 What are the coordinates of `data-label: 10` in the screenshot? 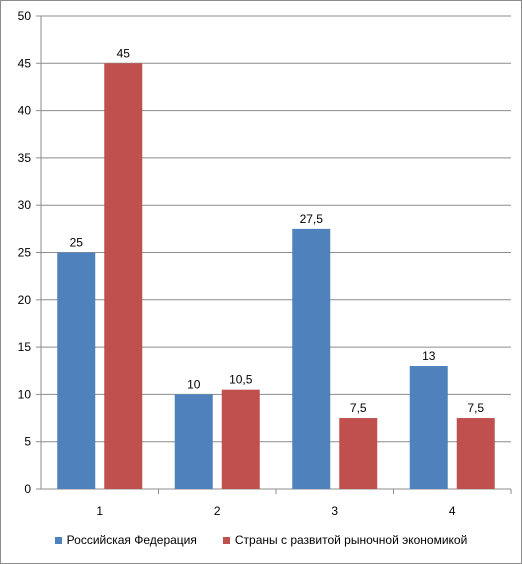 It's located at (194, 384).